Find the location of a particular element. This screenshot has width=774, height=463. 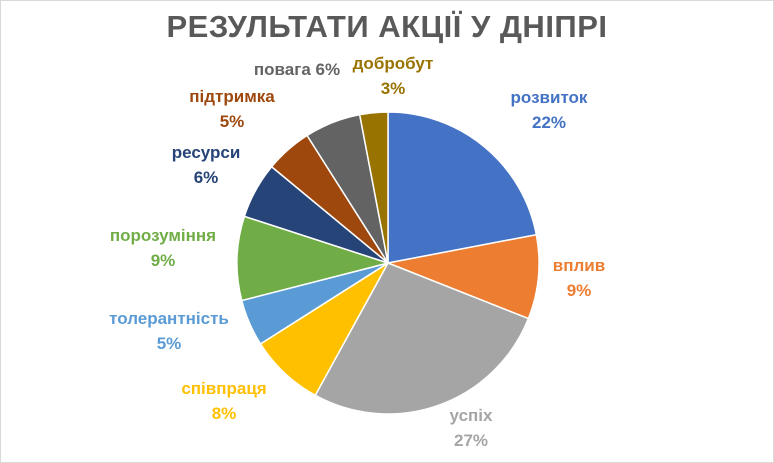

slice-value-label-3: 8% is located at coordinates (224, 413).